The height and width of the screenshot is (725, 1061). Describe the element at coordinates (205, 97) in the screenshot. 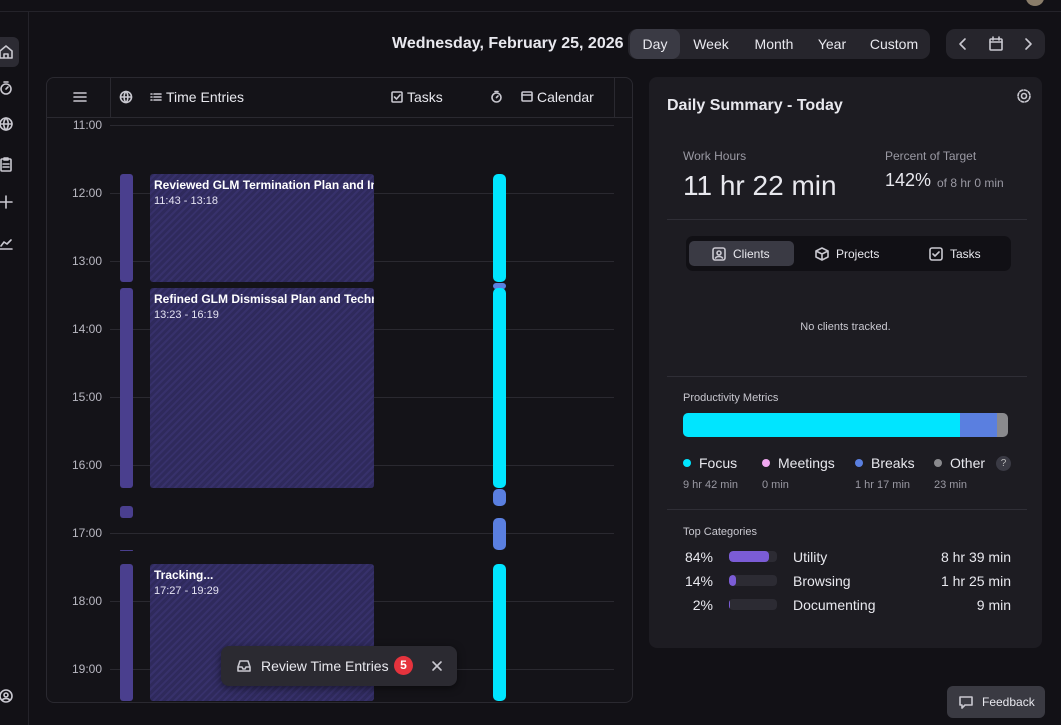

I see `column-title: Time Entries` at that location.